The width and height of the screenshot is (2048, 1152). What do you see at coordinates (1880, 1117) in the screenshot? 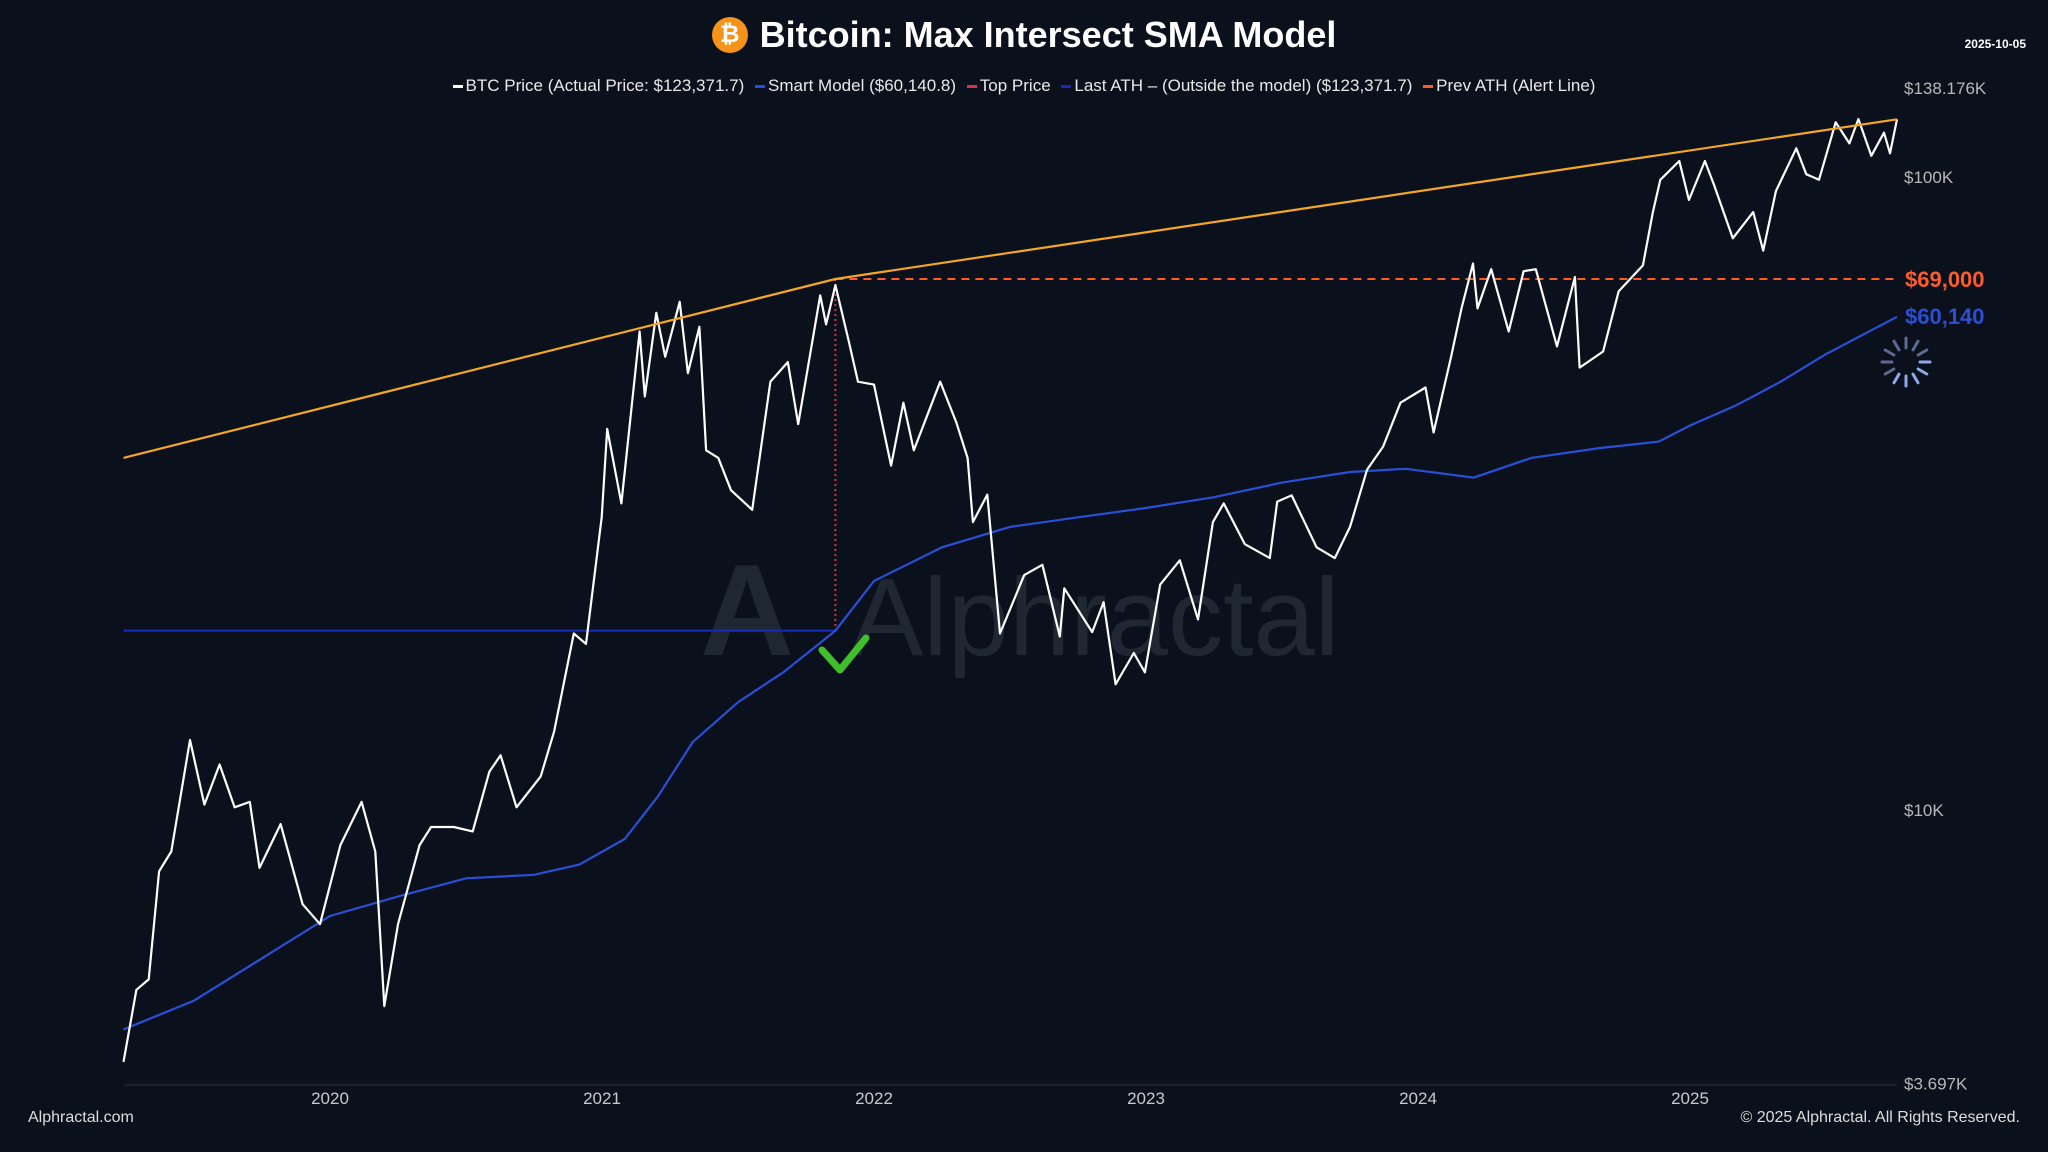
I see `footer-copyright: © 2025 Alphractal. All Rights Reserved.` at bounding box center [1880, 1117].